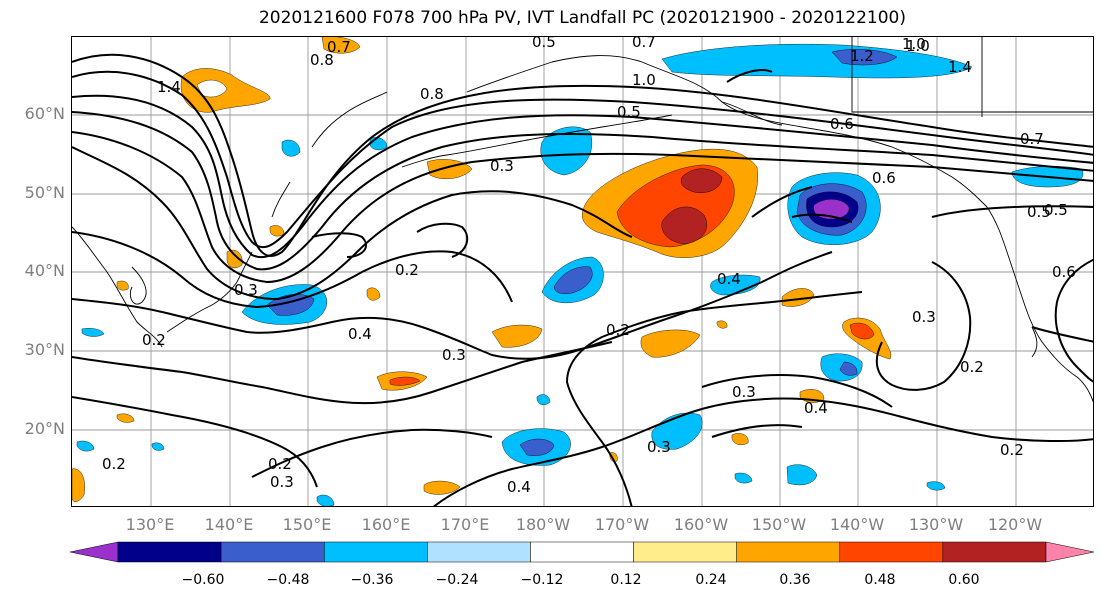 This screenshot has width=1105, height=601. What do you see at coordinates (229, 524) in the screenshot?
I see `lon-label-140e: 140°E` at bounding box center [229, 524].